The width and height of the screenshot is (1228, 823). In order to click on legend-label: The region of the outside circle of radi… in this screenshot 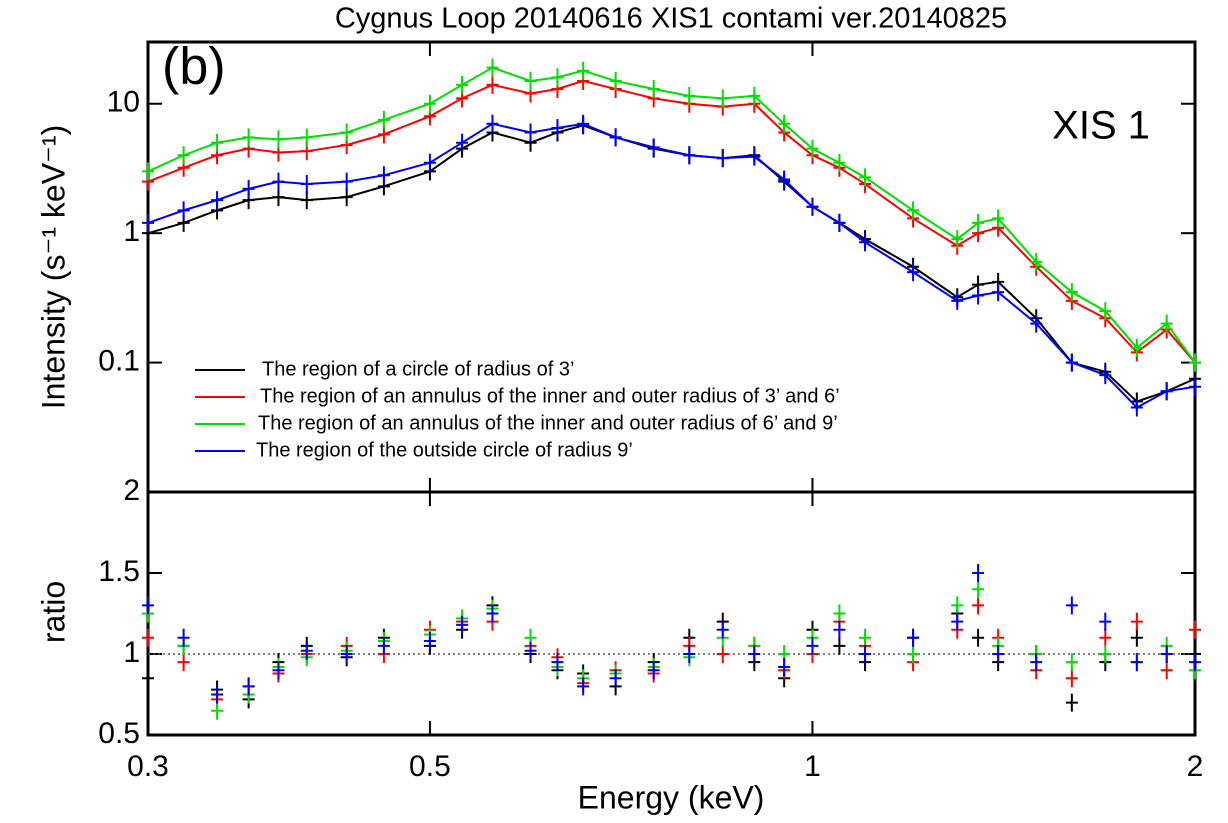, I will do `click(444, 450)`.